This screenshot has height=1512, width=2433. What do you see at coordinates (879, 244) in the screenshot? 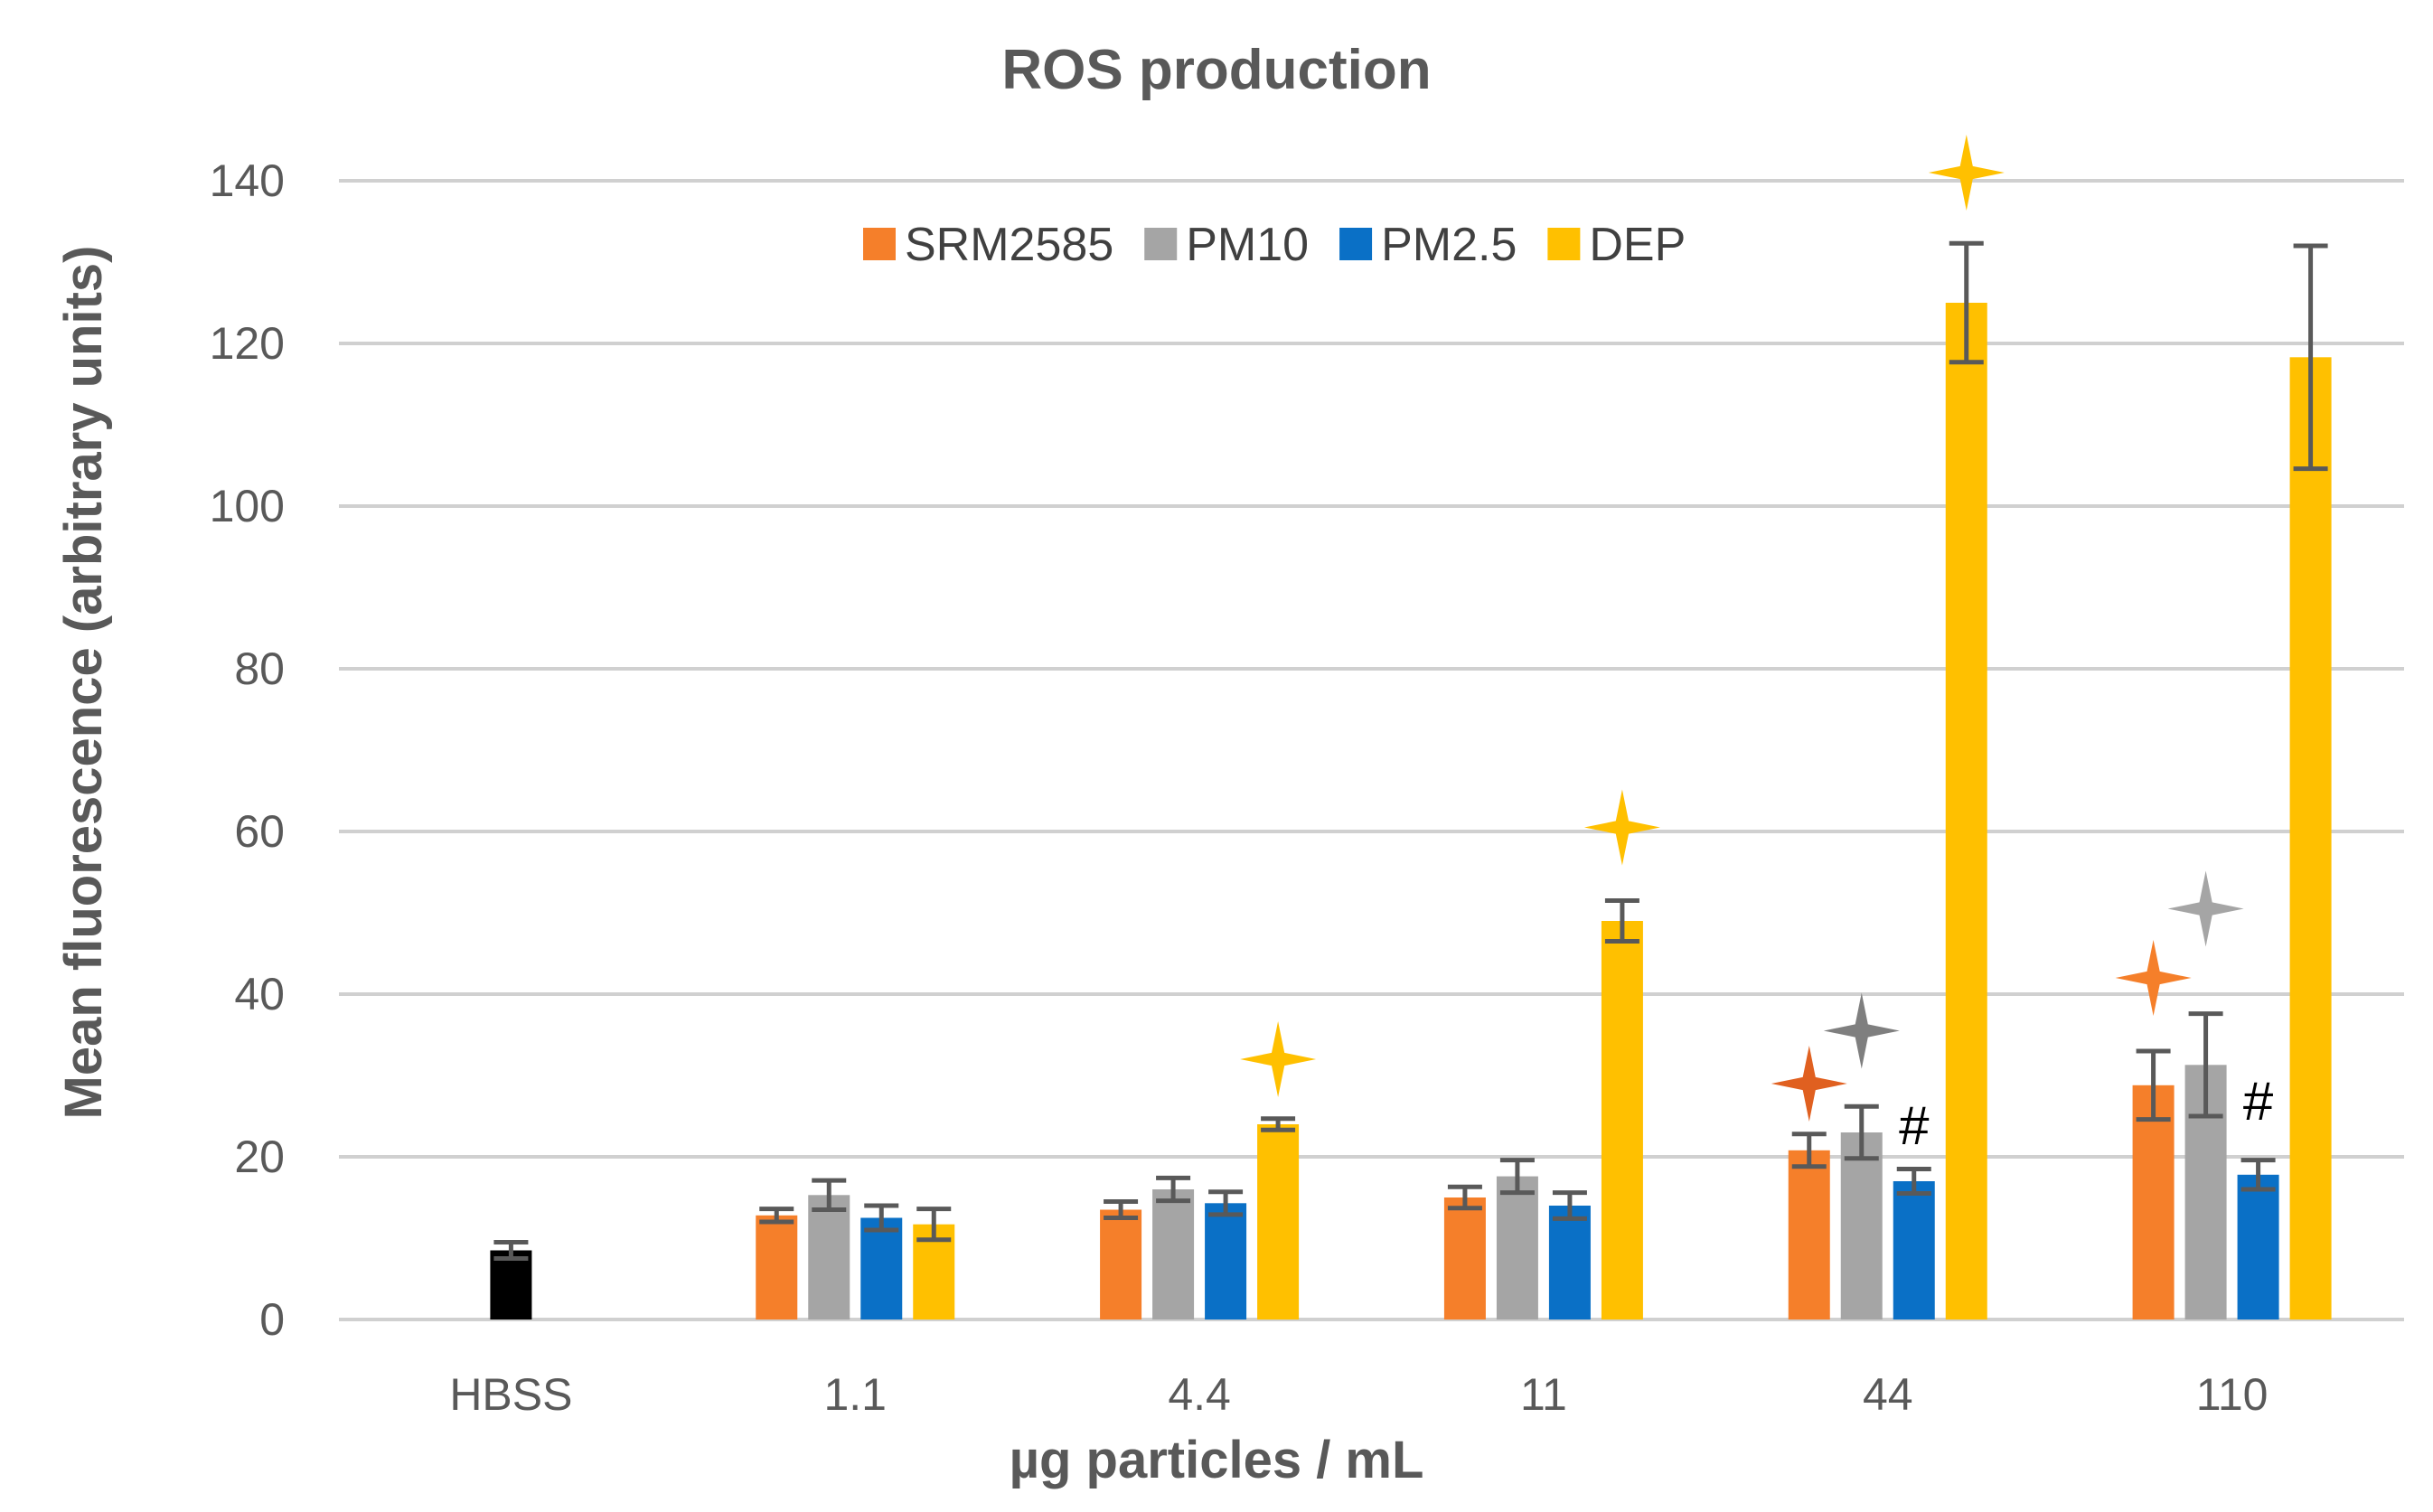
I see `legend-swatch-SRM2585` at bounding box center [879, 244].